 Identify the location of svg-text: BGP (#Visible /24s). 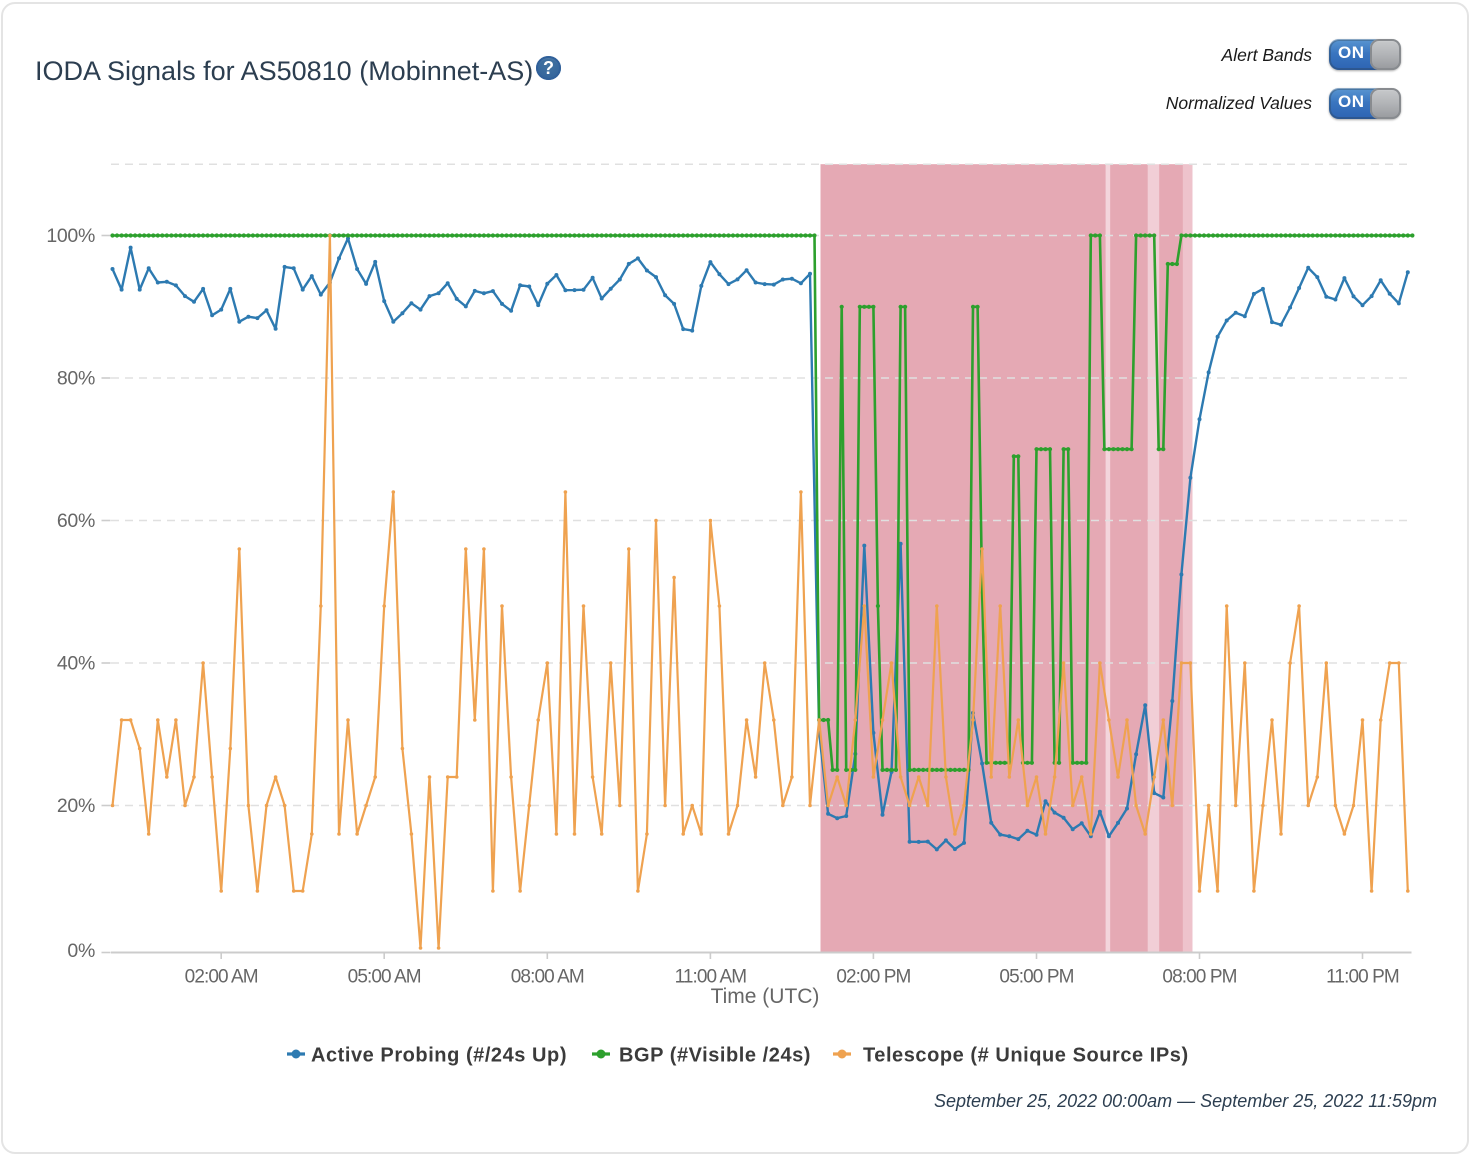
(715, 1056).